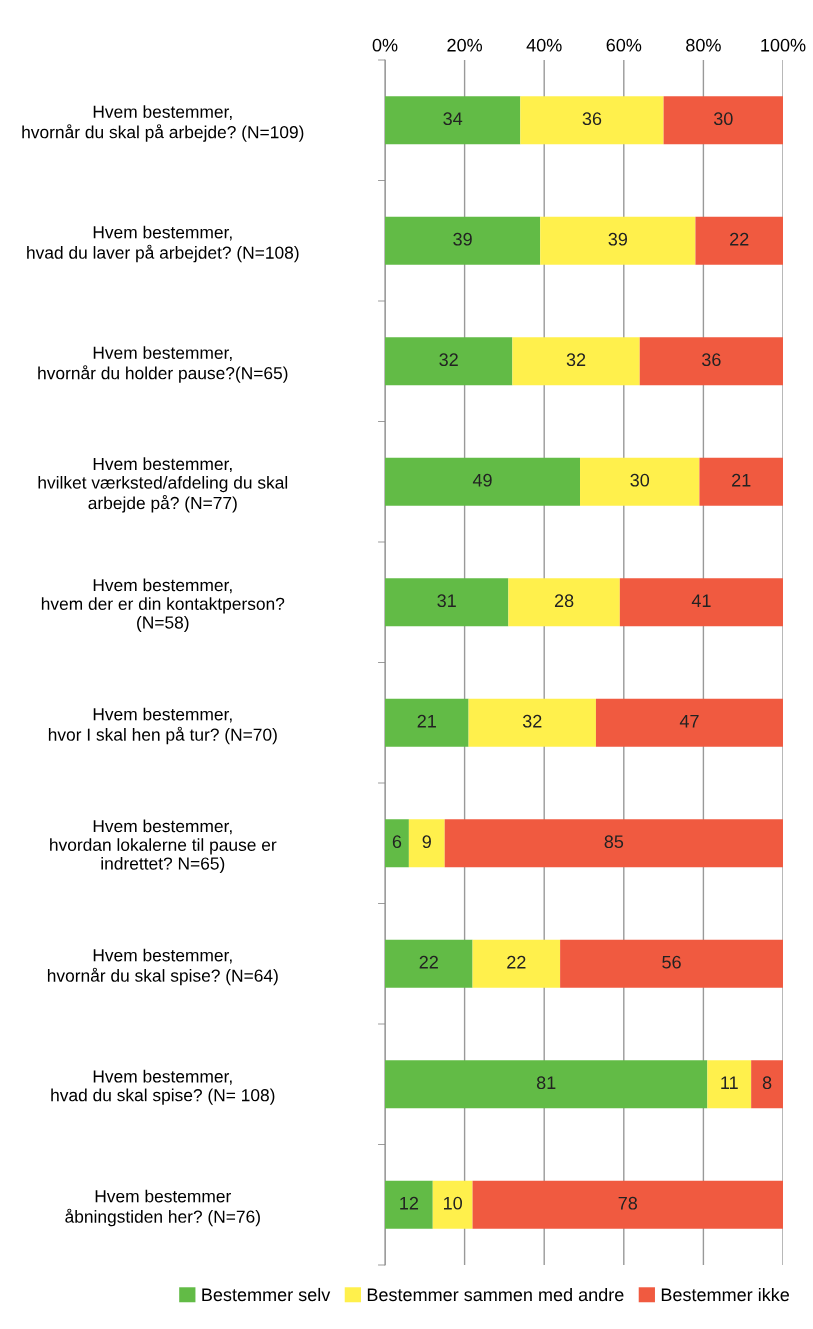  What do you see at coordinates (163, 123) in the screenshot?
I see `y-tick-label: Hvem bestemmer, hvornår du skal på arbejde? (N=109)` at bounding box center [163, 123].